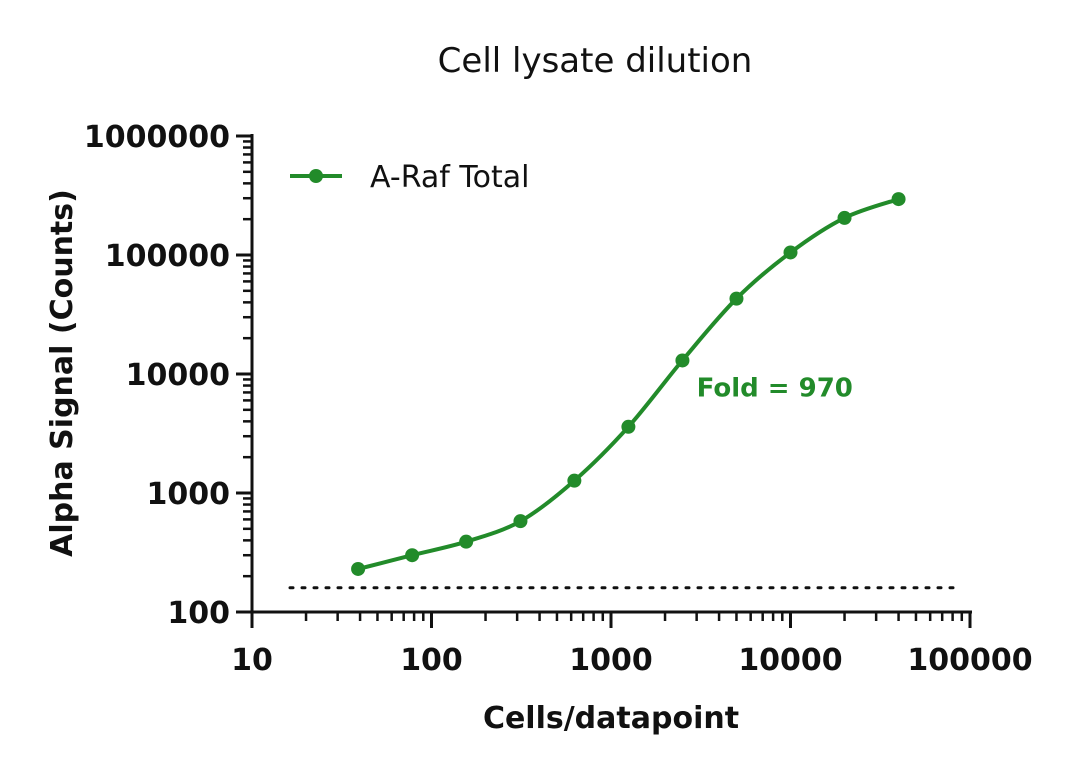 This screenshot has height=779, width=1080. Describe the element at coordinates (252, 660) in the screenshot. I see `x-tick-label: 10` at that location.